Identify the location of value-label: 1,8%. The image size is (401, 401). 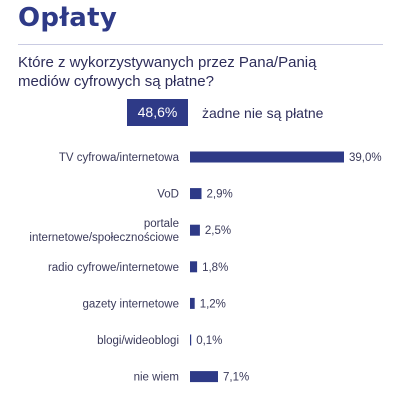
(215, 268).